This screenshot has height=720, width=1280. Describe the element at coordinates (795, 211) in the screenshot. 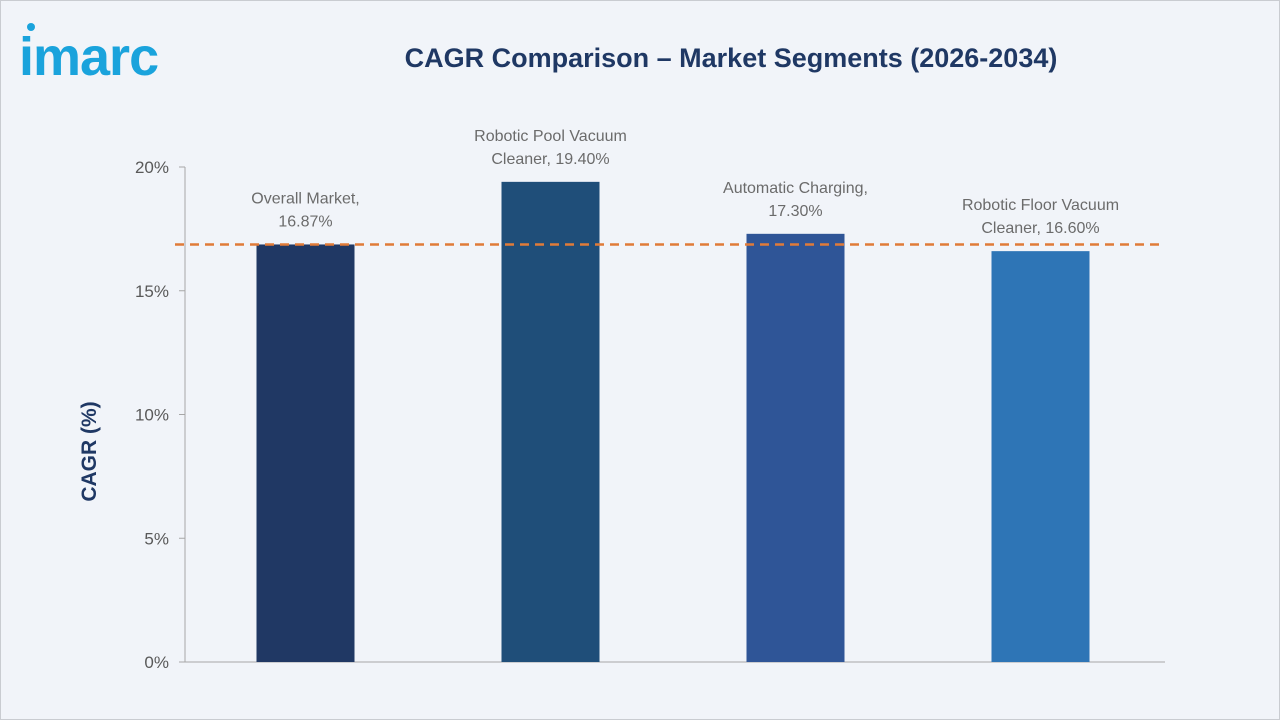

I see `data-label: 17.30%` at that location.